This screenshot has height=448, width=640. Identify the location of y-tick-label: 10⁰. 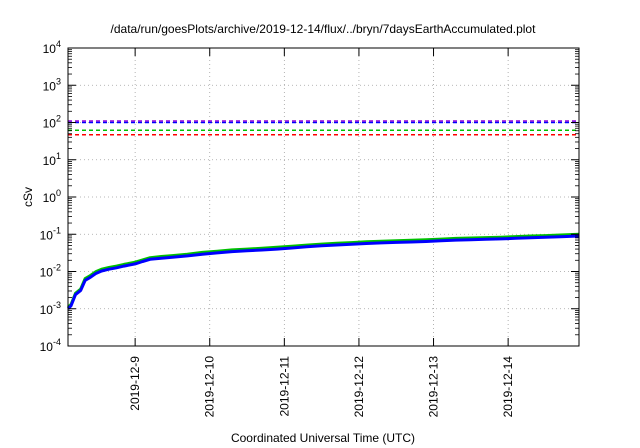
(52, 196).